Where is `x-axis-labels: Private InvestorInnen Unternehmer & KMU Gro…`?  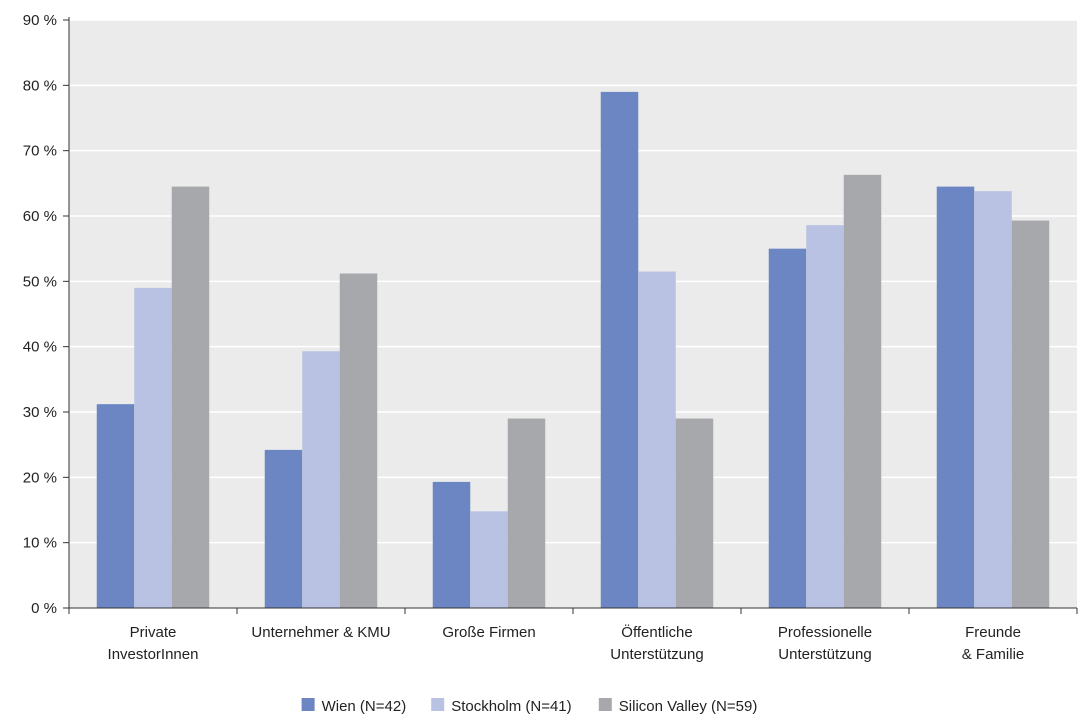
x-axis-labels: Private InvestorInnen Unternehmer & KMU Gro… is located at coordinates (566, 643).